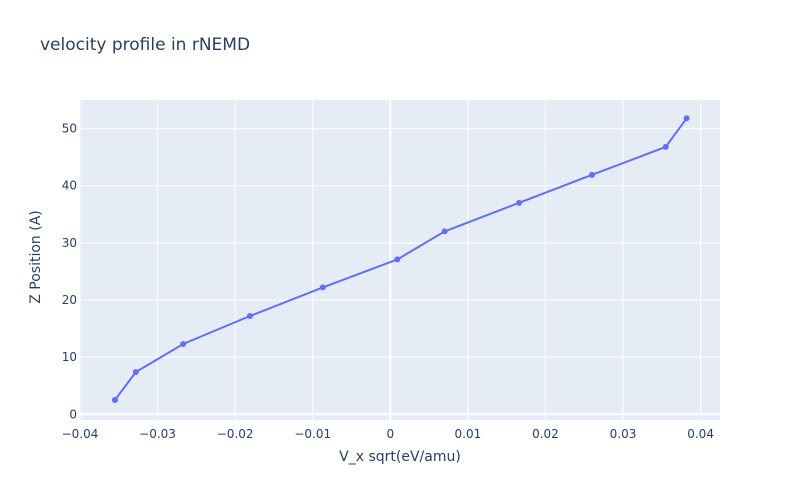 Image resolution: width=800 pixels, height=500 pixels. Describe the element at coordinates (69, 300) in the screenshot. I see `y-tick-label: 20` at that location.